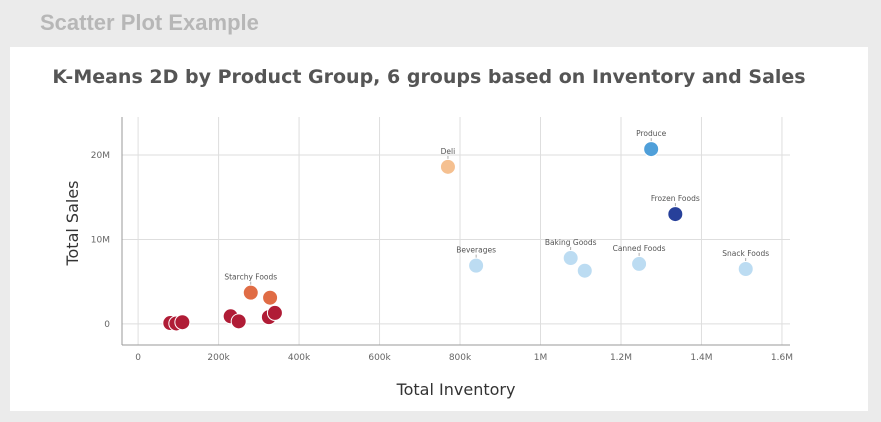  I want to click on x-tick-label: 1.2M, so click(621, 358).